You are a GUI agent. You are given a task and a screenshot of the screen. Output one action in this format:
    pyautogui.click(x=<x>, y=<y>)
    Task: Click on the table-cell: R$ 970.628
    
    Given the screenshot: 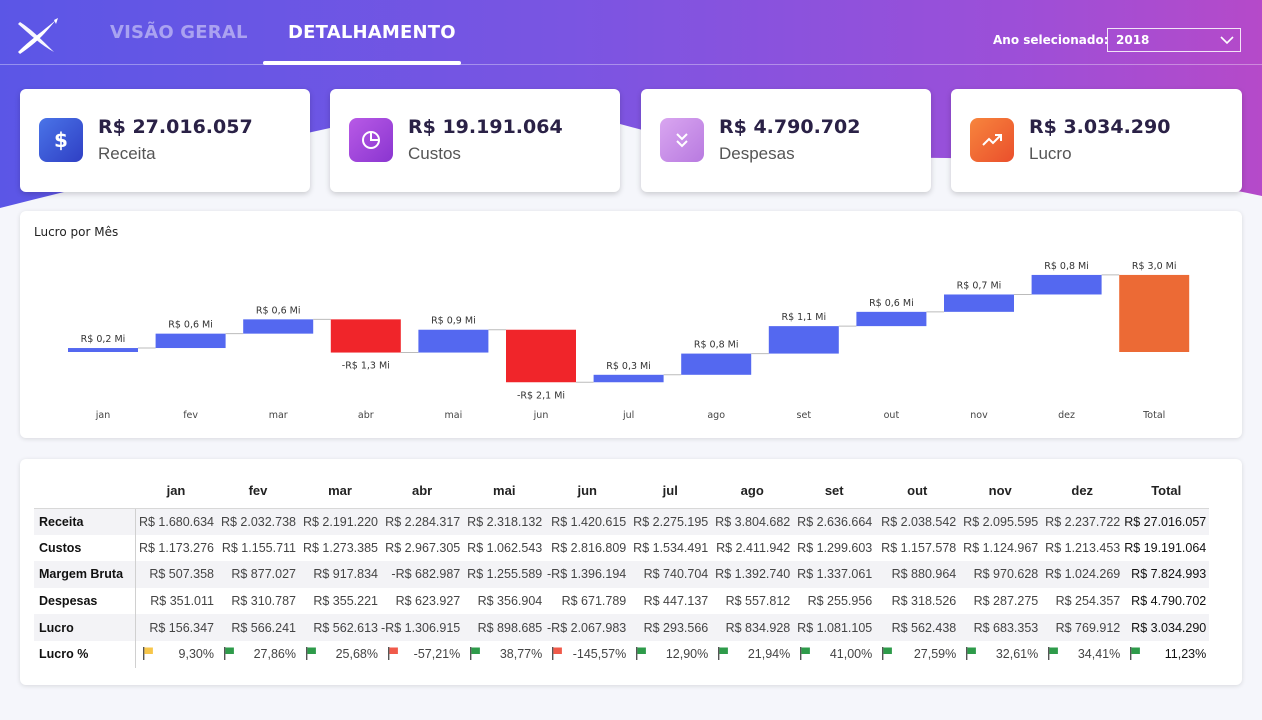 What is the action you would take?
    pyautogui.click(x=1000, y=574)
    